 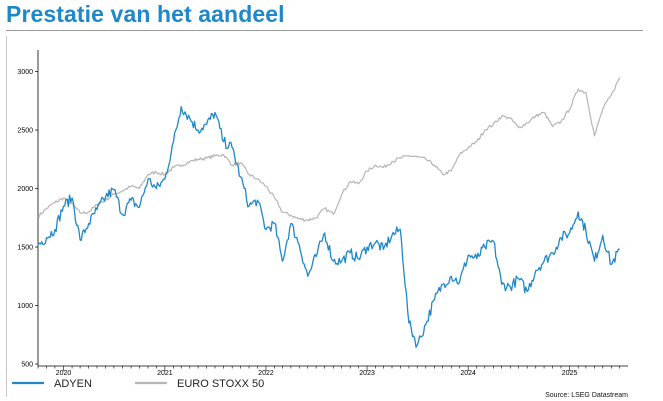 I want to click on x-tick-label: 2025, so click(x=570, y=373).